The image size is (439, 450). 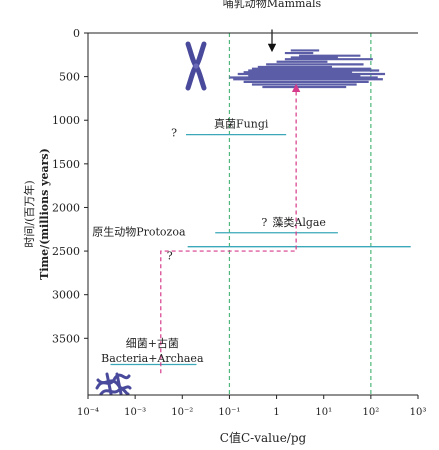 I want to click on y-tick-label: 3000, so click(x=66, y=295).